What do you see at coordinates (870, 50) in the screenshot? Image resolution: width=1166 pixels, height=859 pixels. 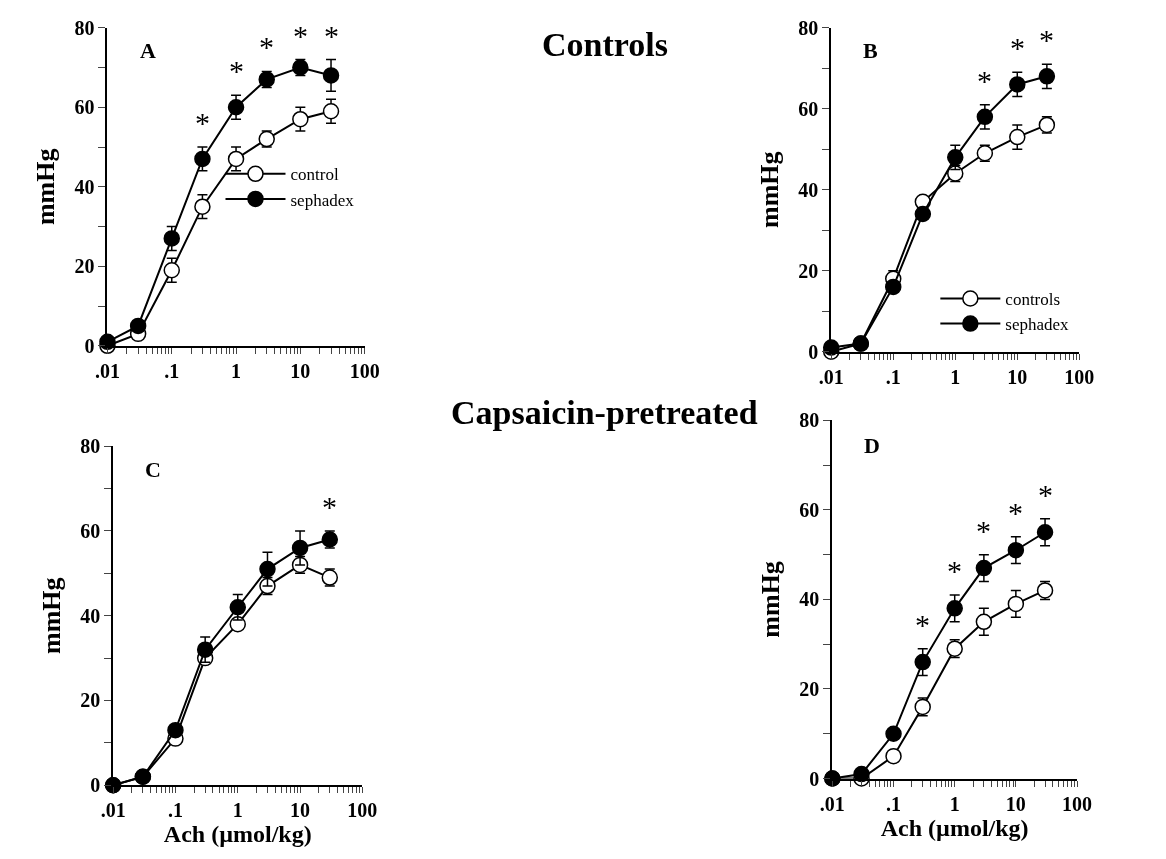 I see `annotation: B` at bounding box center [870, 50].